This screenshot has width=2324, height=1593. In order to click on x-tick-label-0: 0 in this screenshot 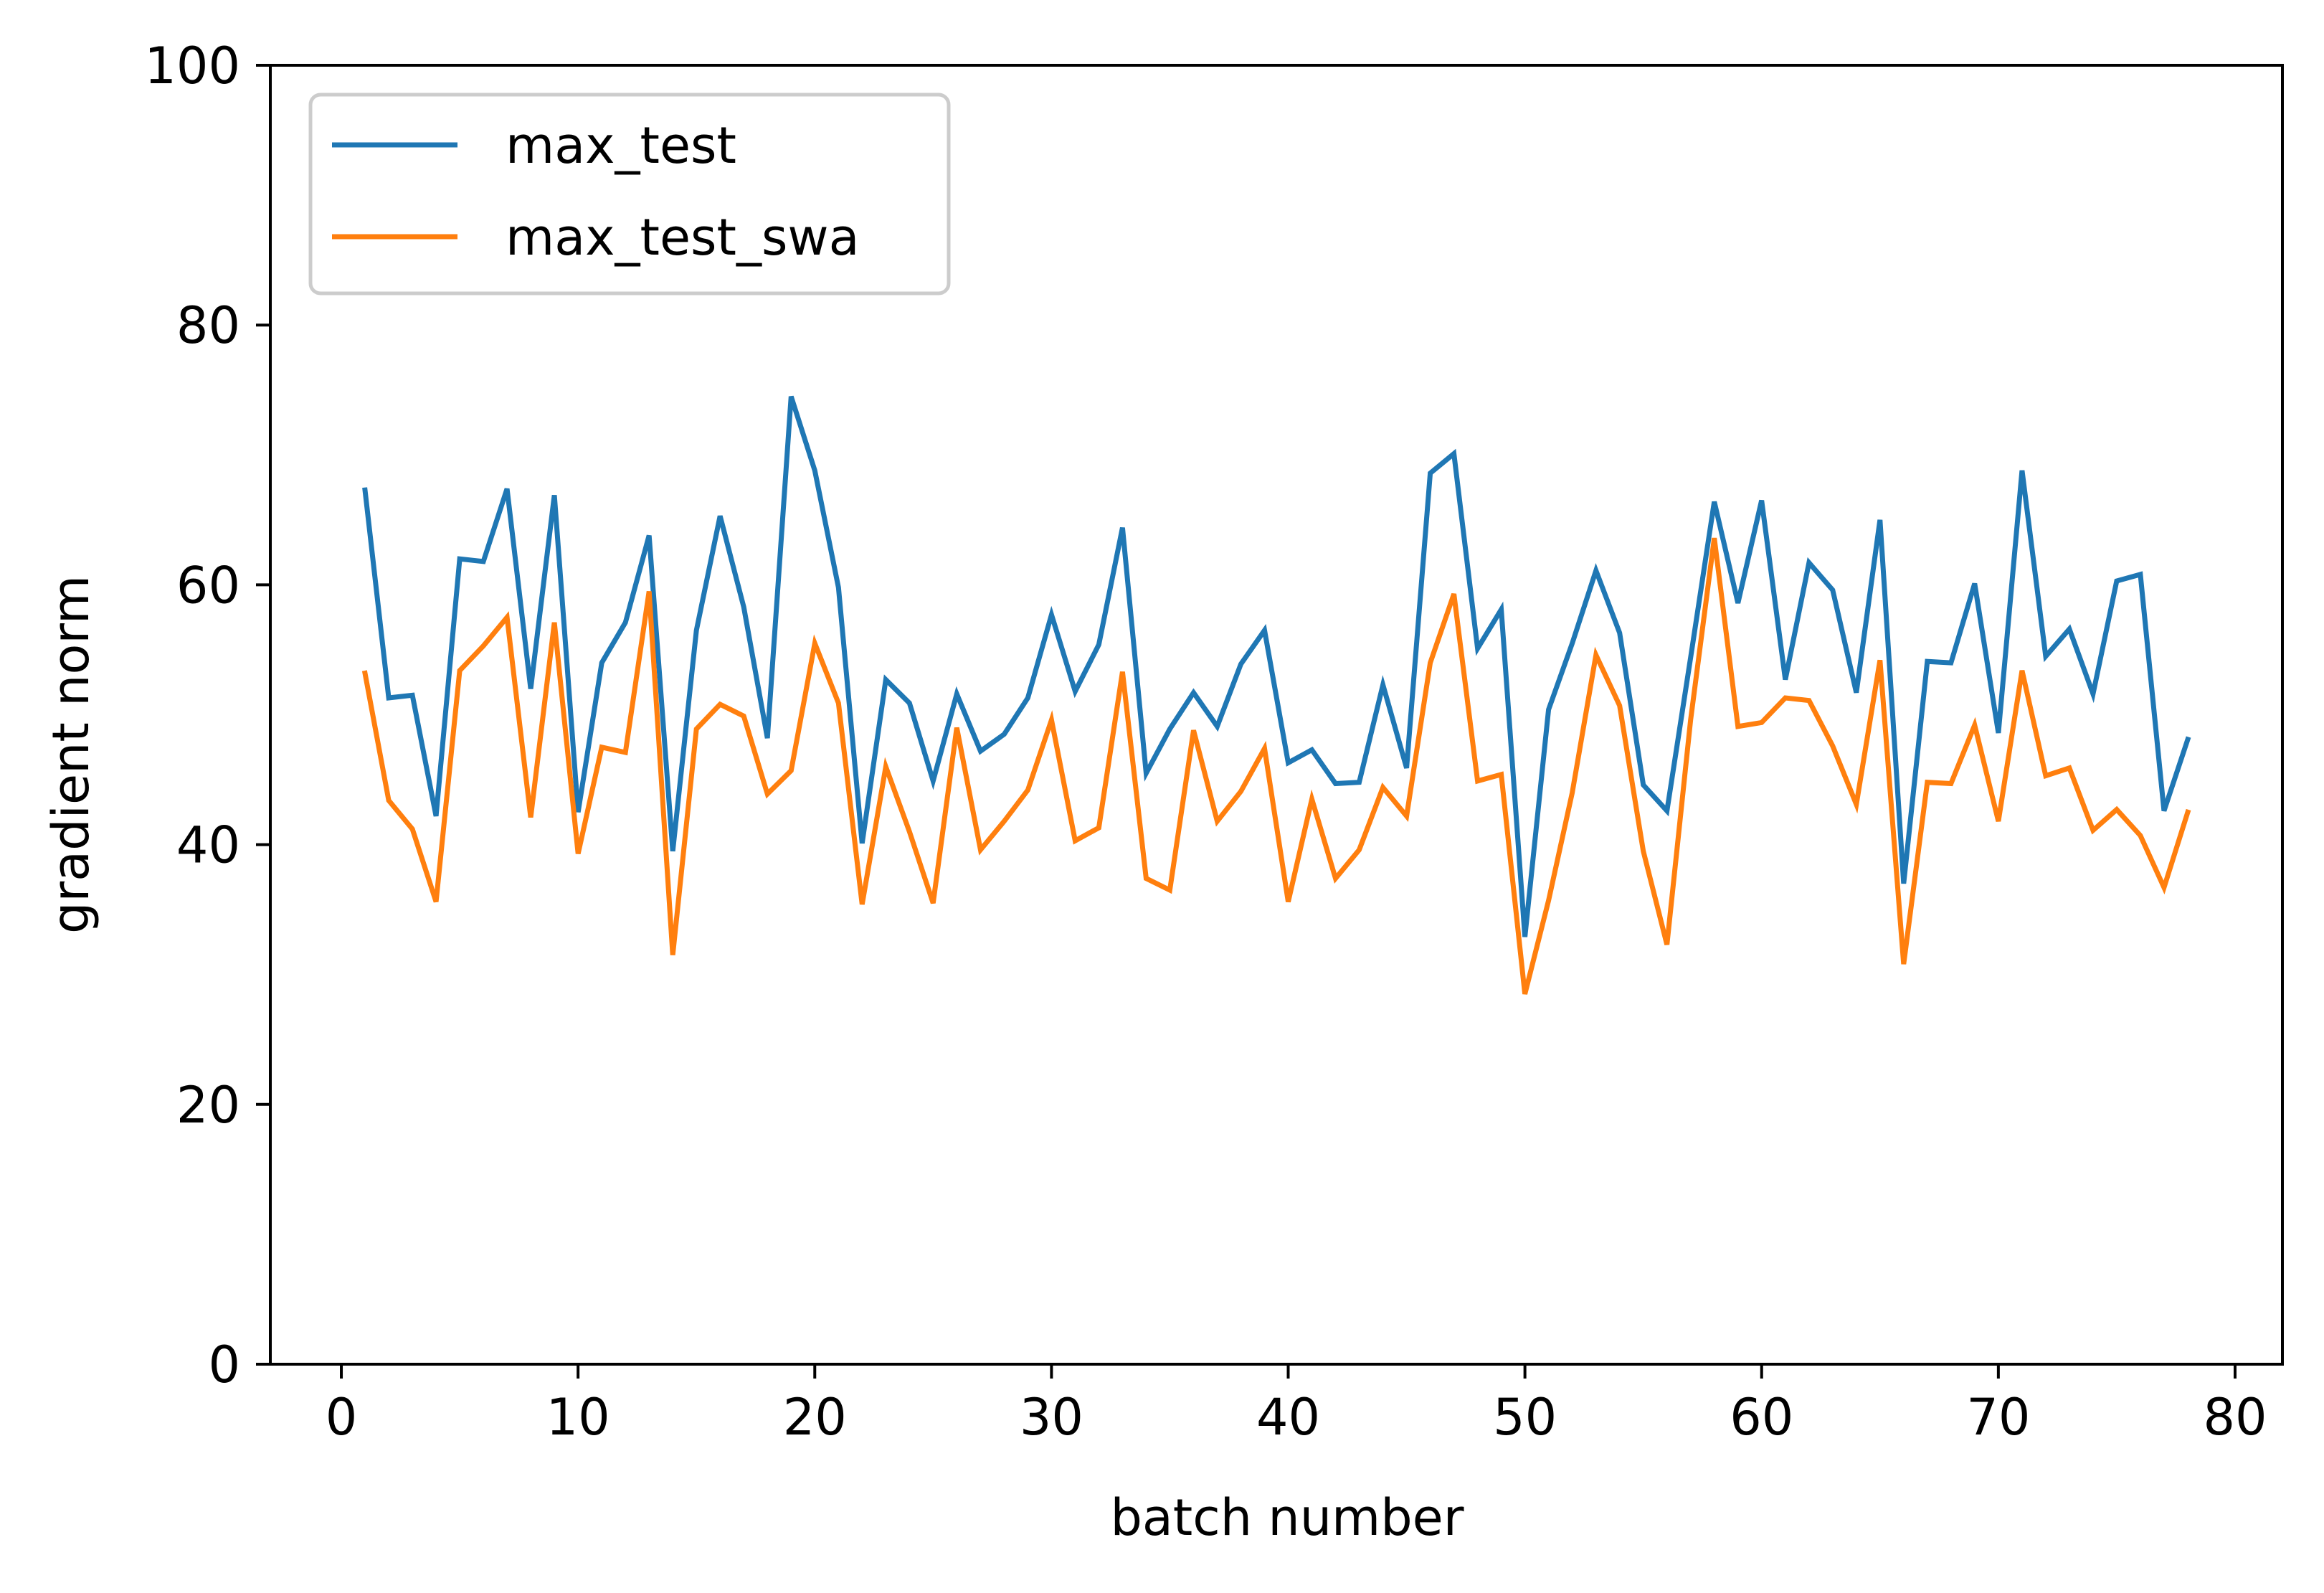, I will do `click(342, 1417)`.